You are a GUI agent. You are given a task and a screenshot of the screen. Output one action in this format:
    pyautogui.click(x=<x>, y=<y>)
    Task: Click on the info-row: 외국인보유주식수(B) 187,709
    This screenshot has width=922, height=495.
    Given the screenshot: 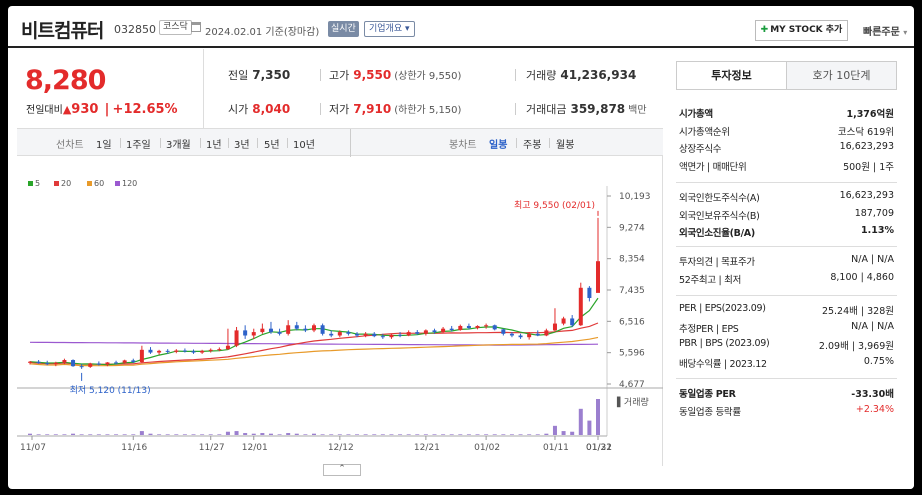 What is the action you would take?
    pyautogui.click(x=786, y=215)
    